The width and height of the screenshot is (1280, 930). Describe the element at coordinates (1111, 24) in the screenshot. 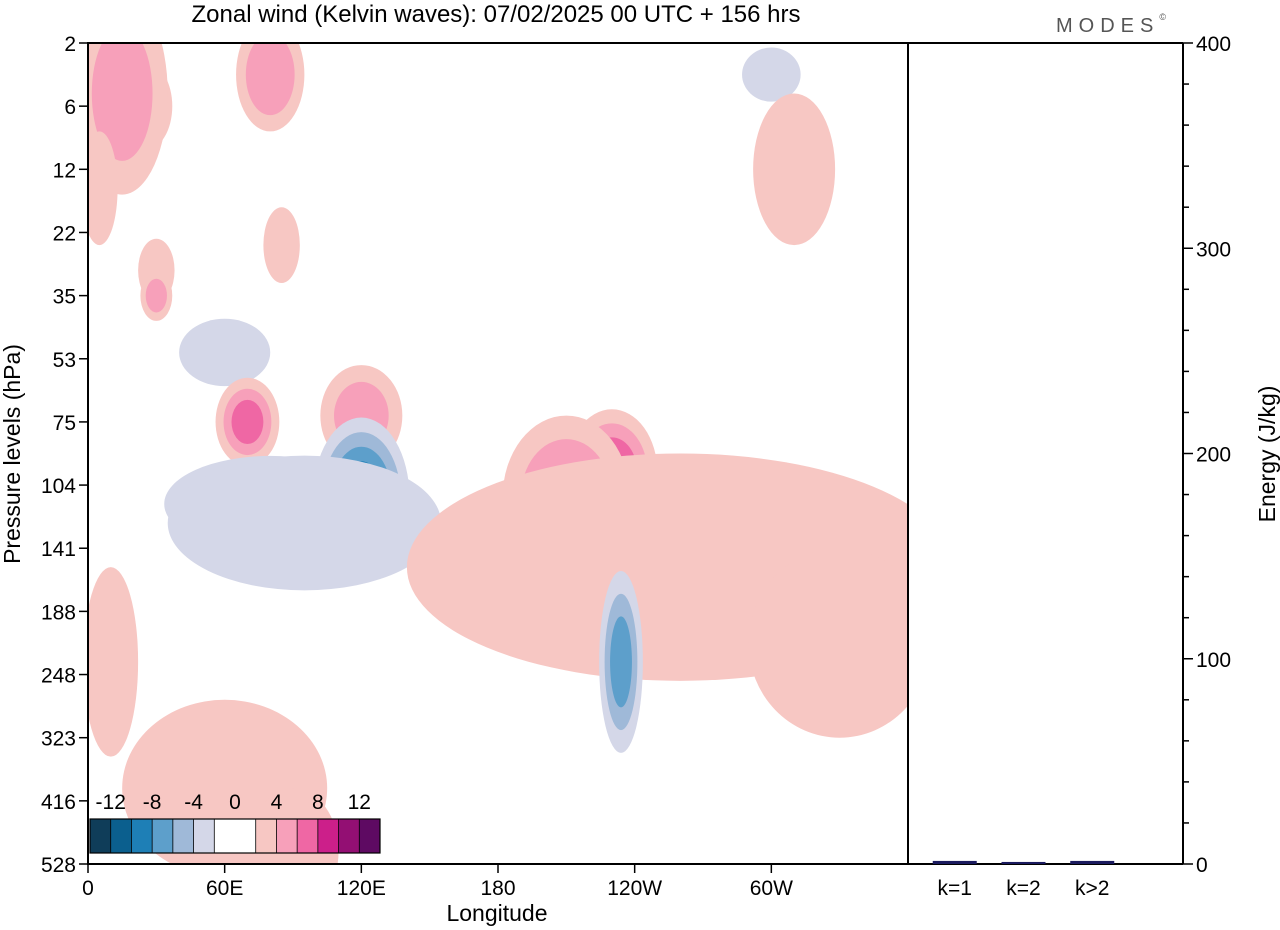

I see `brand-logo: MODES©` at that location.